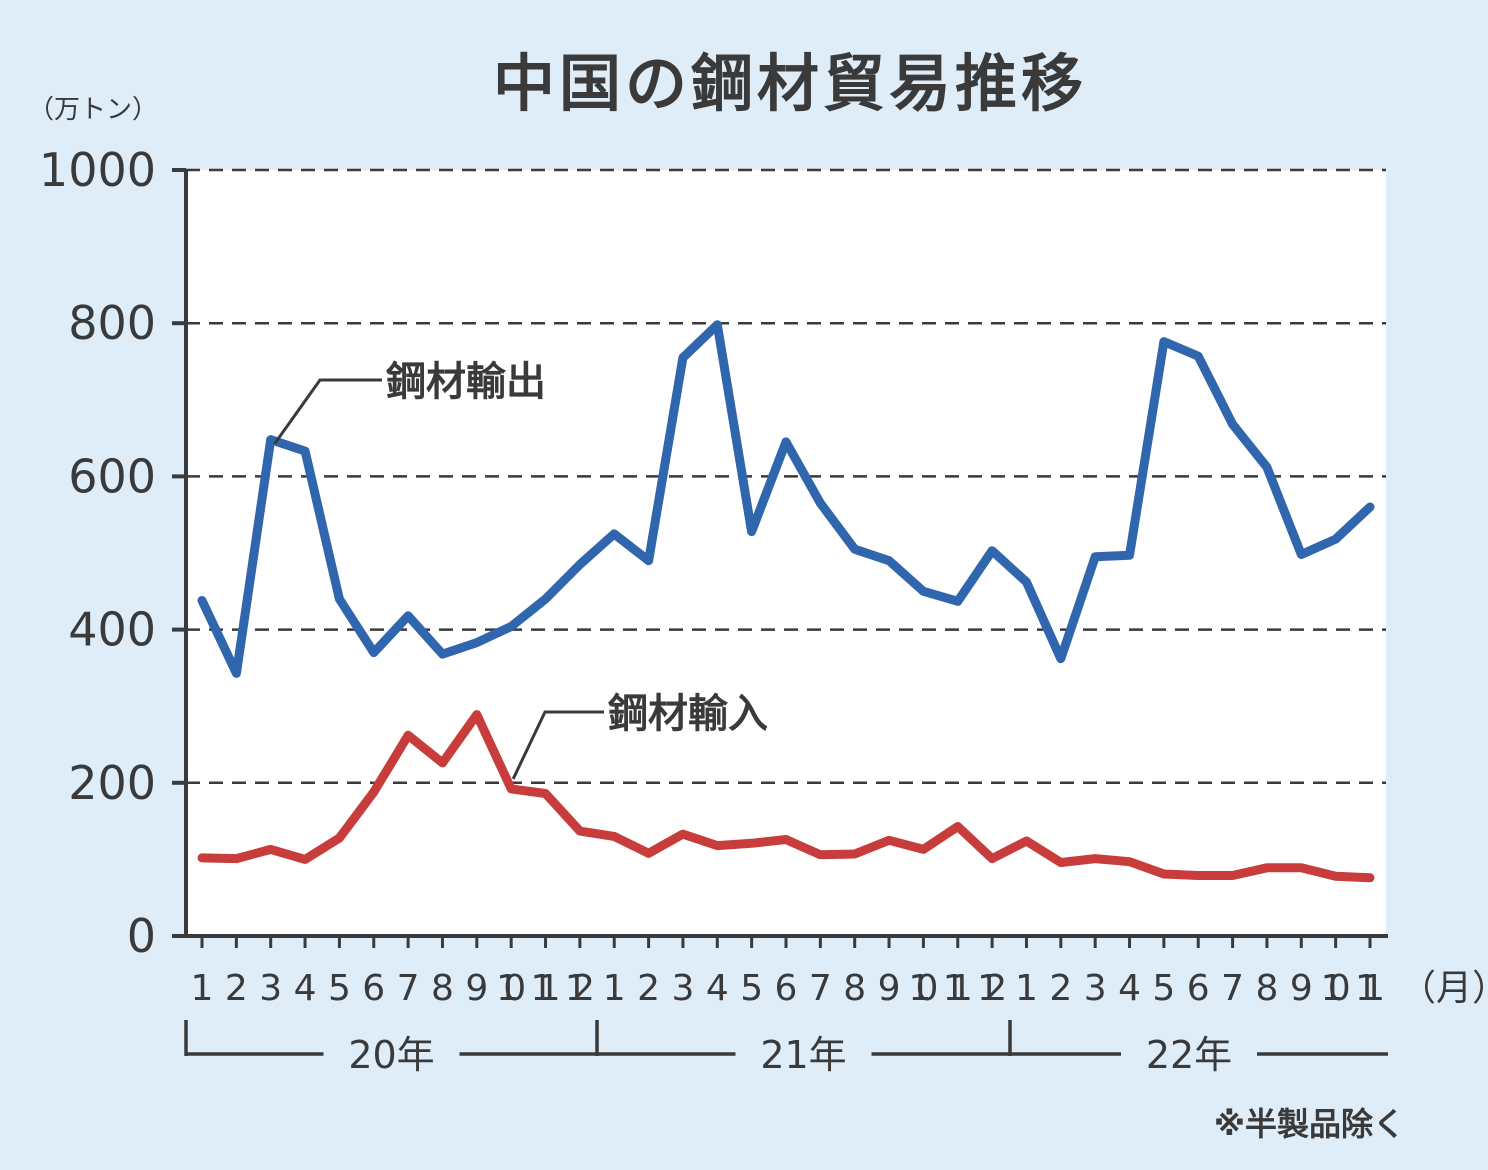 Image resolution: width=1488 pixels, height=1170 pixels. What do you see at coordinates (803, 1055) in the screenshot?
I see `year-label: 21年` at bounding box center [803, 1055].